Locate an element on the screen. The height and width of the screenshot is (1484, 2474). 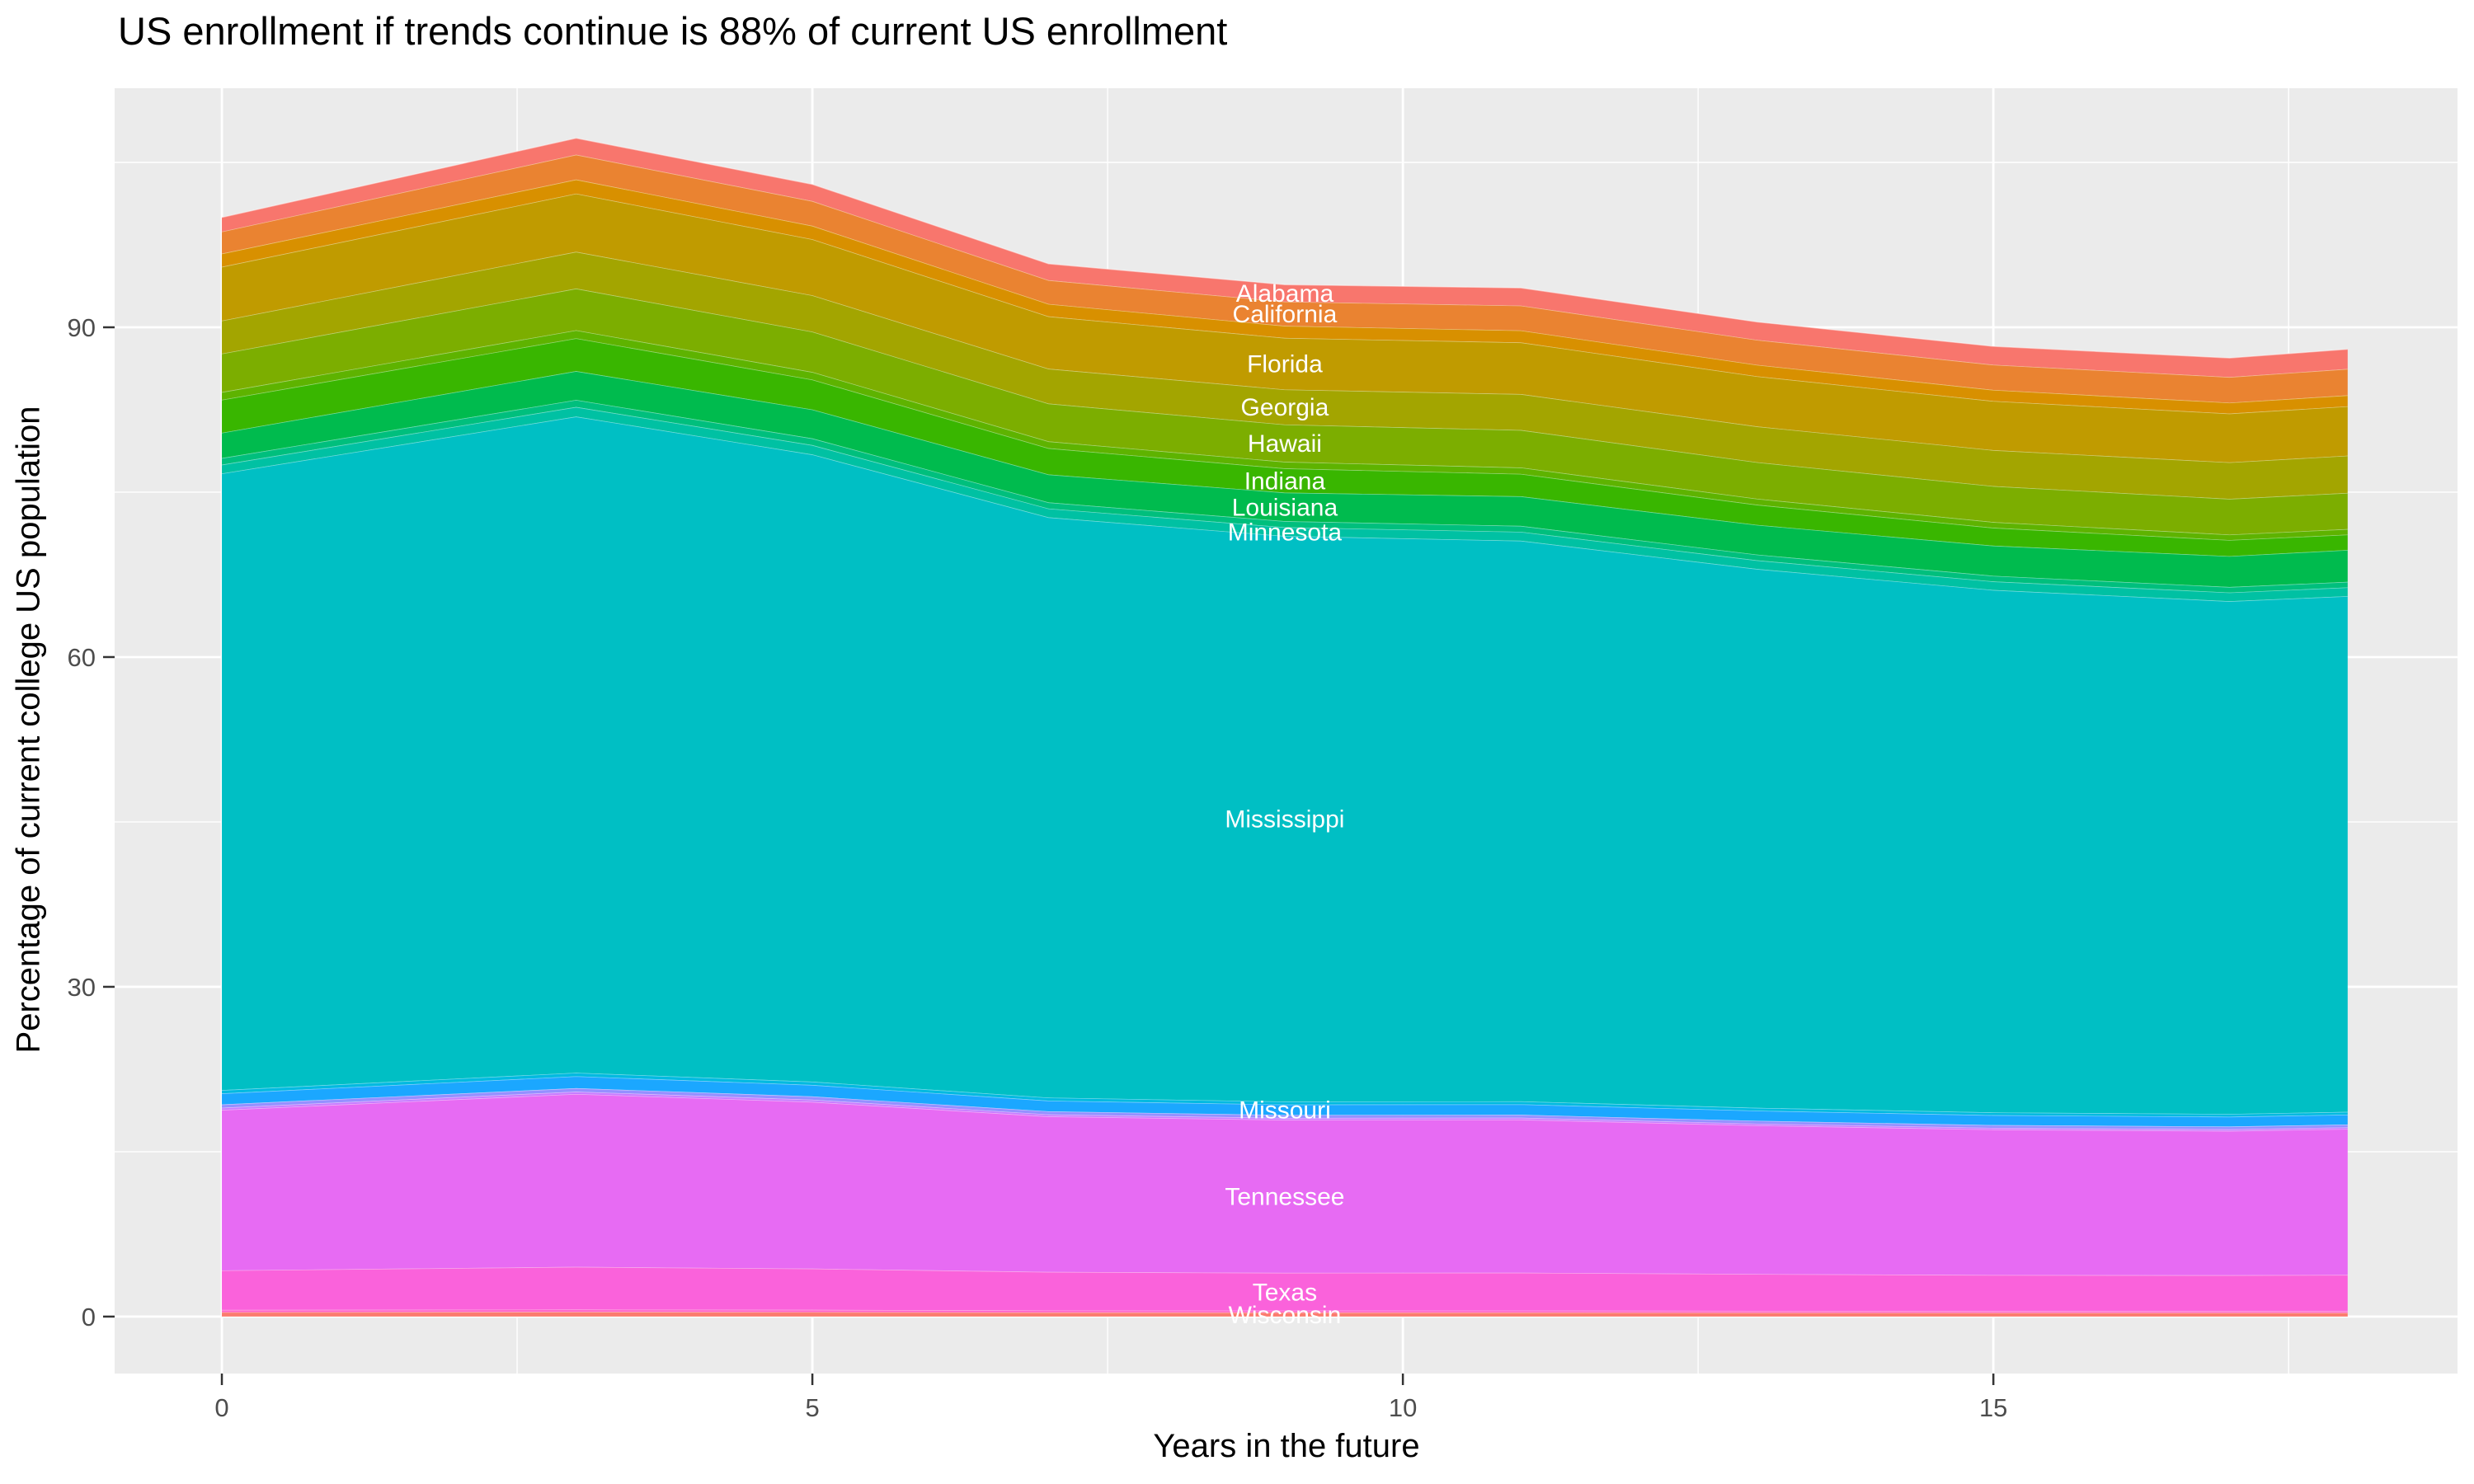
band-label: Alabama is located at coordinates (1285, 294).